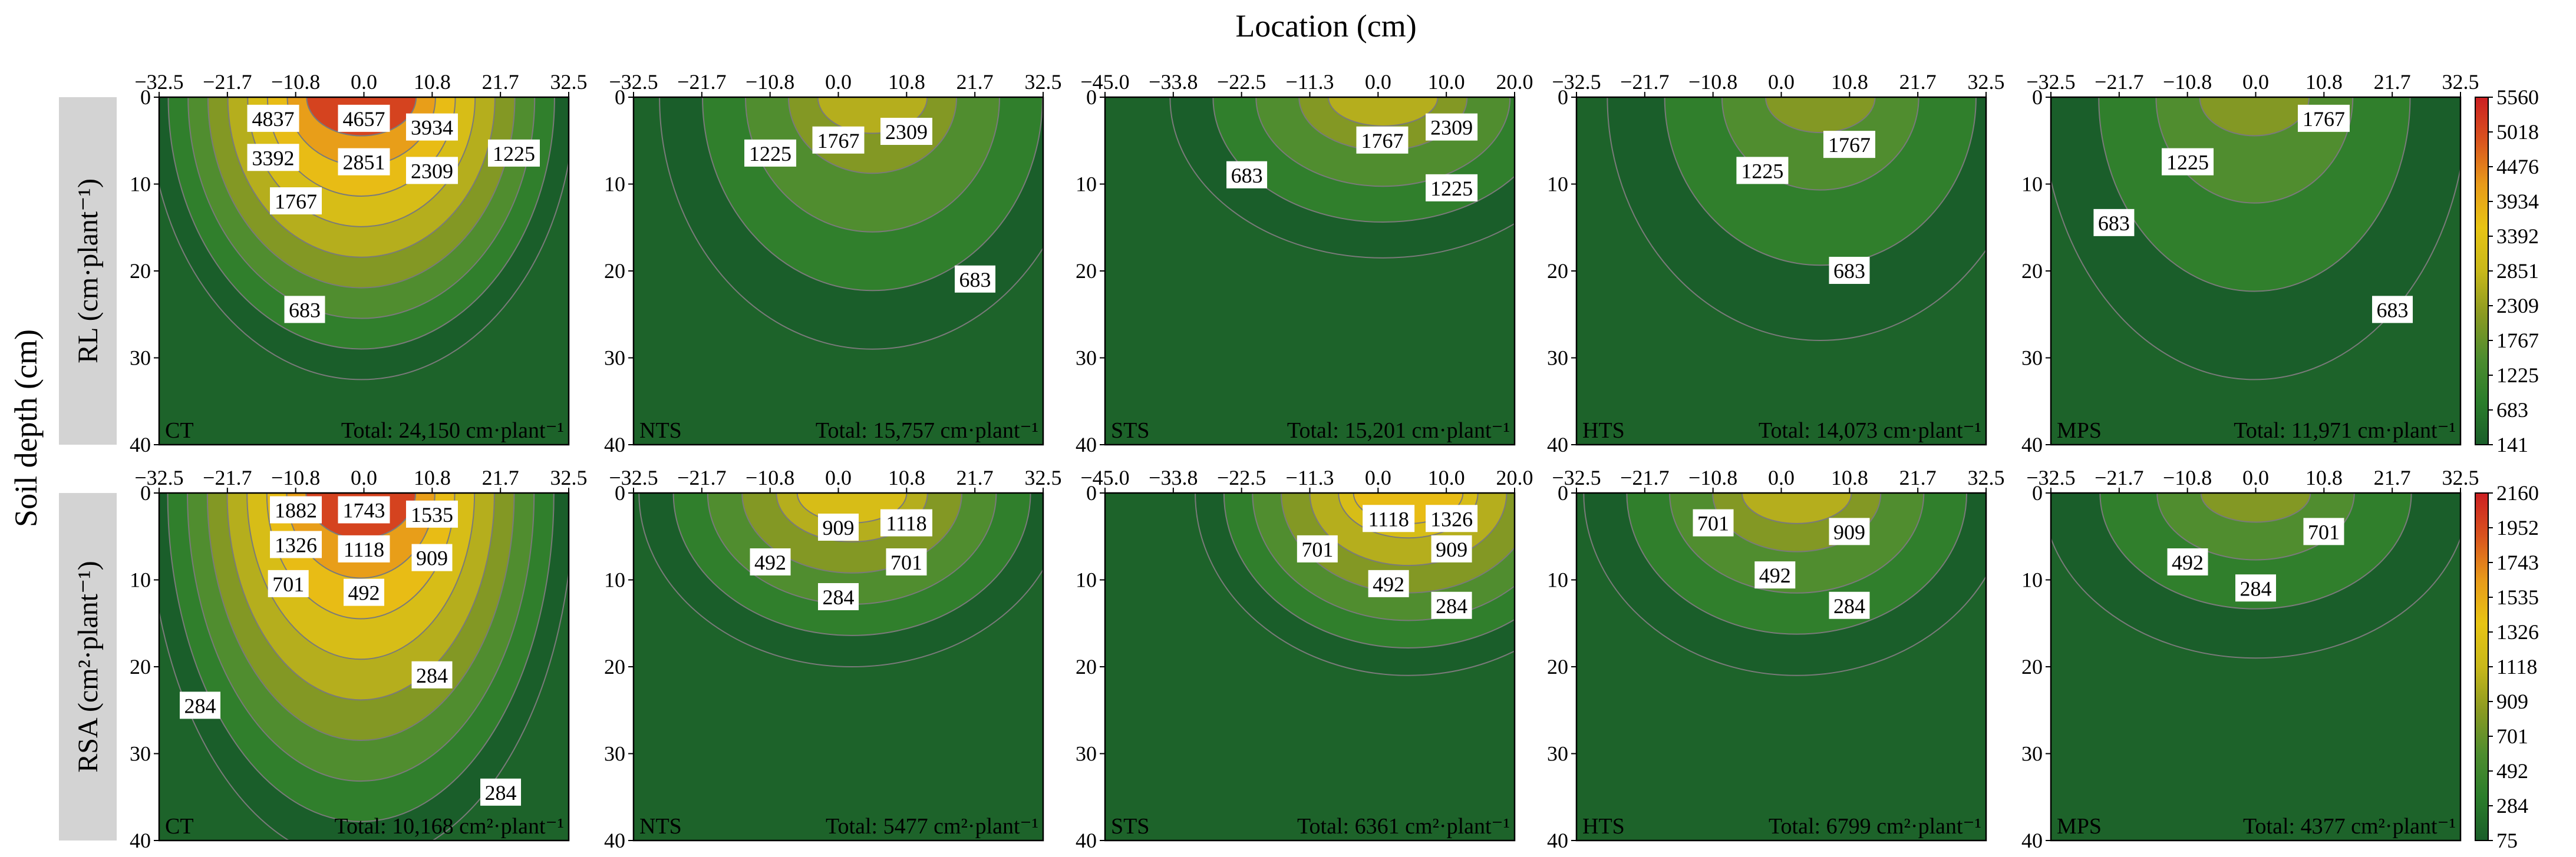 The image size is (2576, 857). Describe the element at coordinates (2517, 97) in the screenshot. I see `colorbar-tick-label: 5560` at that location.